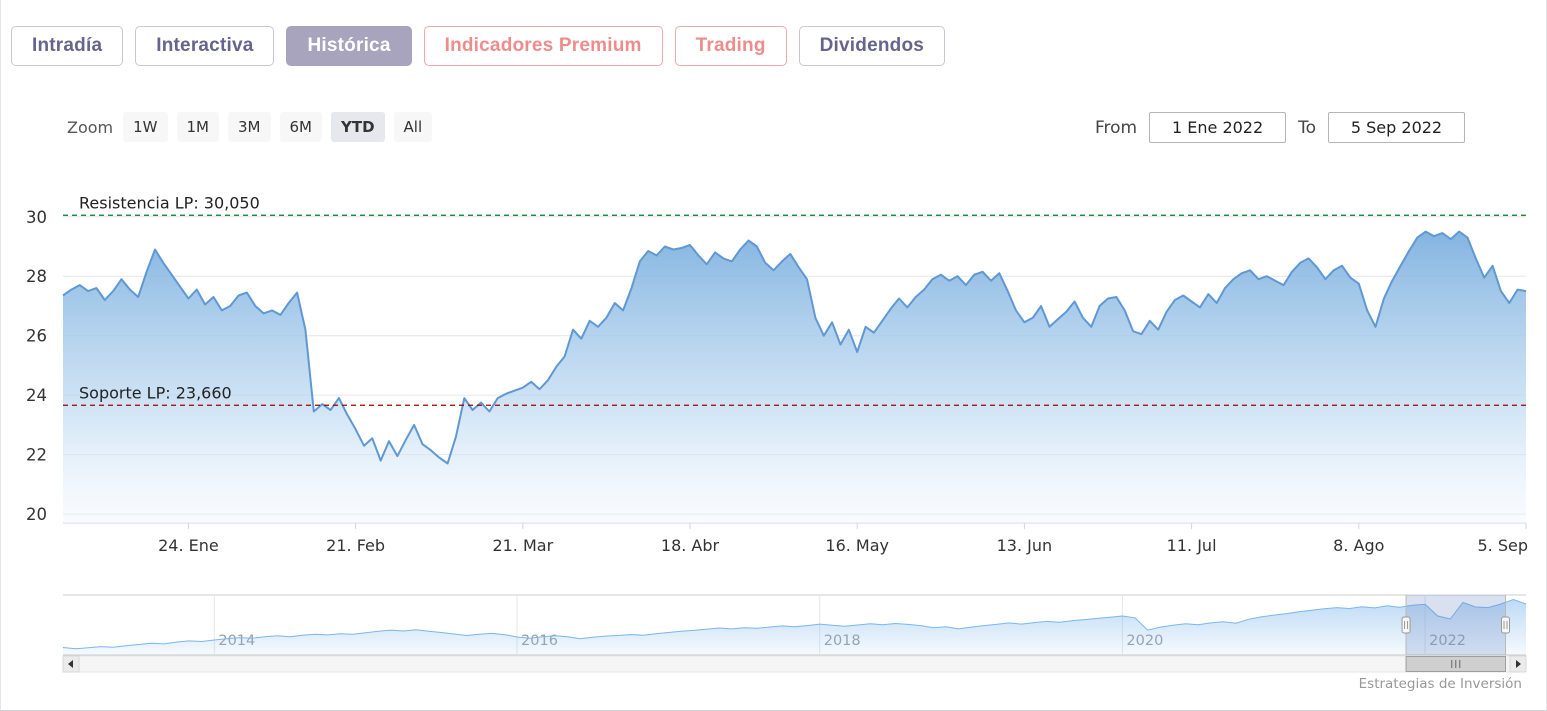 The height and width of the screenshot is (711, 1547). I want to click on credits-link: Estrategias de Inversión, so click(1440, 684).